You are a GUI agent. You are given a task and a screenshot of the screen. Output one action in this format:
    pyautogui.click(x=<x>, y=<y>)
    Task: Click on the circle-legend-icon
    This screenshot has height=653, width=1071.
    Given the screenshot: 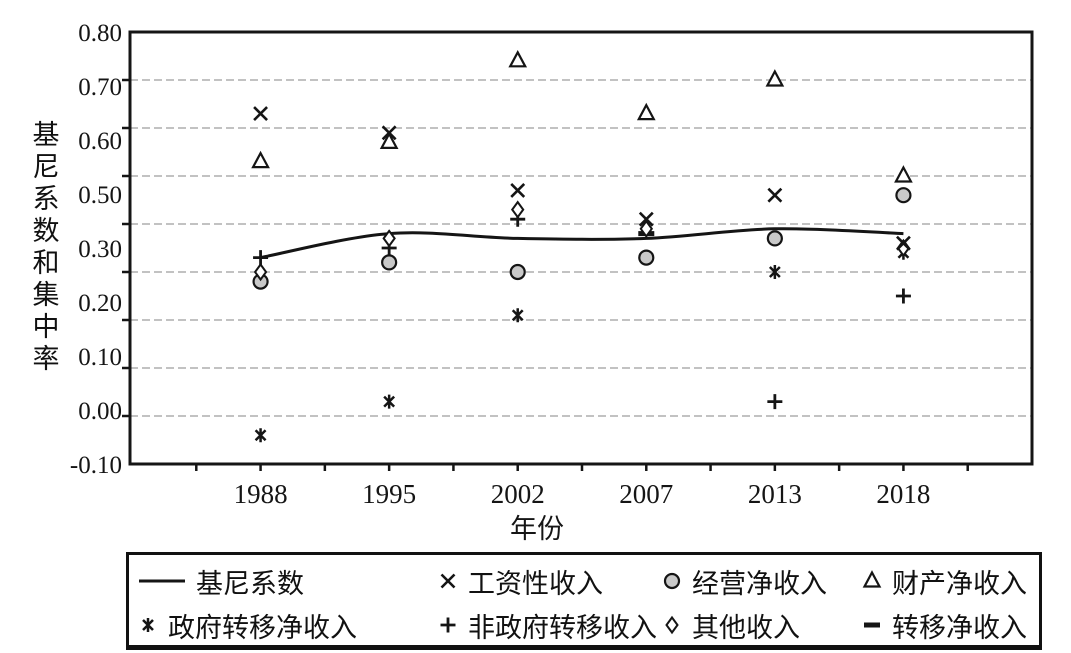 What is the action you would take?
    pyautogui.click(x=672, y=581)
    